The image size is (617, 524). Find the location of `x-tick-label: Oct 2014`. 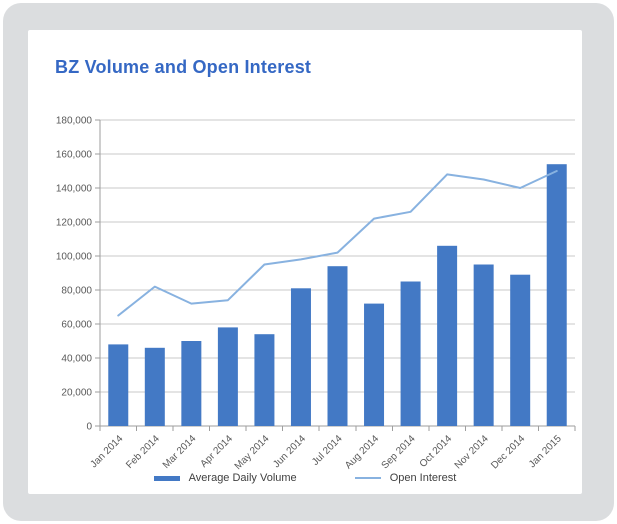

x-tick-label: Oct 2014 is located at coordinates (436, 451).